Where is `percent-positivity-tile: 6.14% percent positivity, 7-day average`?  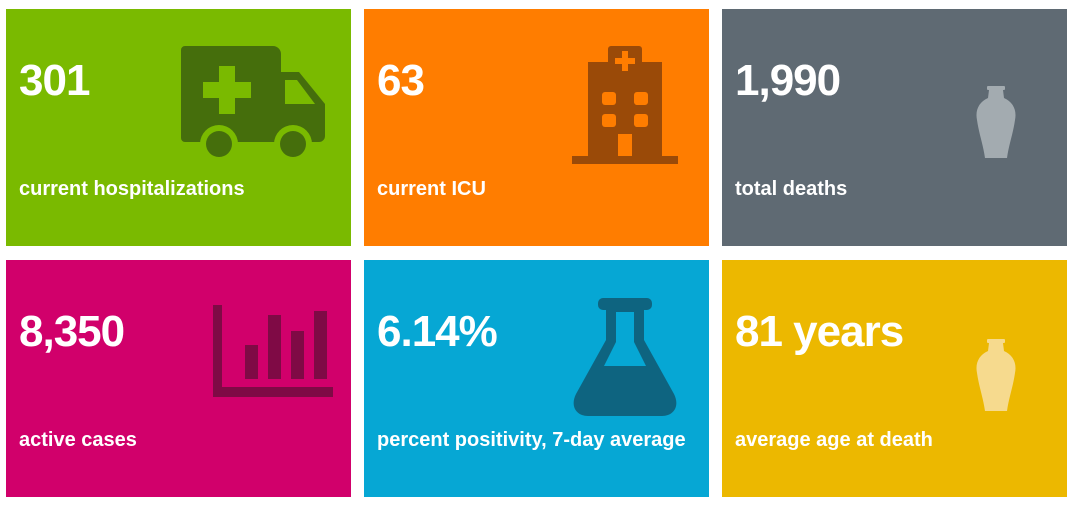 percent-positivity-tile: 6.14% percent positivity, 7-day average is located at coordinates (536, 378).